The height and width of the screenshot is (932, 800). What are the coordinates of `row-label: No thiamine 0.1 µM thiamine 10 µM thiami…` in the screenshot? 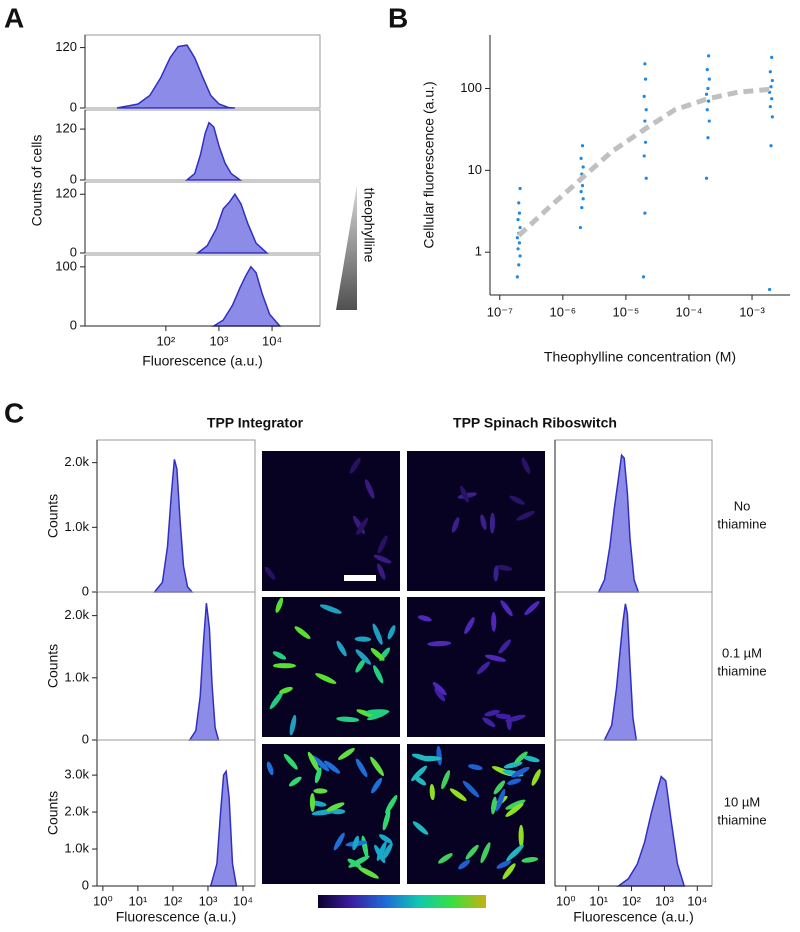 It's located at (741, 662).